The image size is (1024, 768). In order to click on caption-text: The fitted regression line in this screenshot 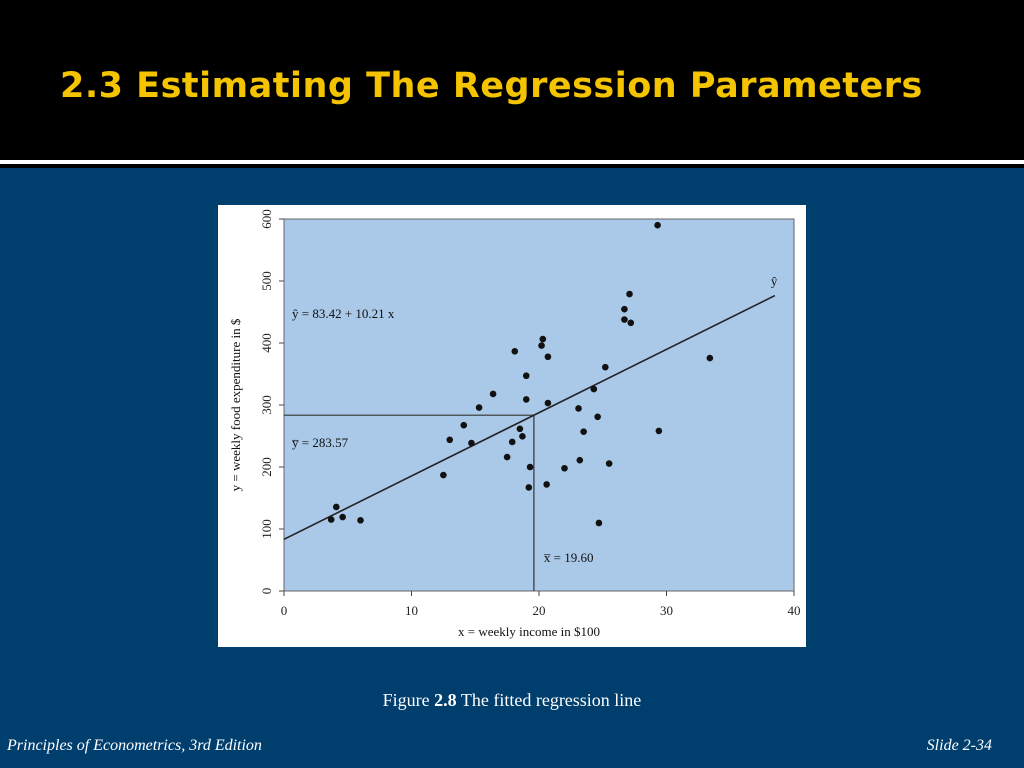, I will do `click(551, 700)`.